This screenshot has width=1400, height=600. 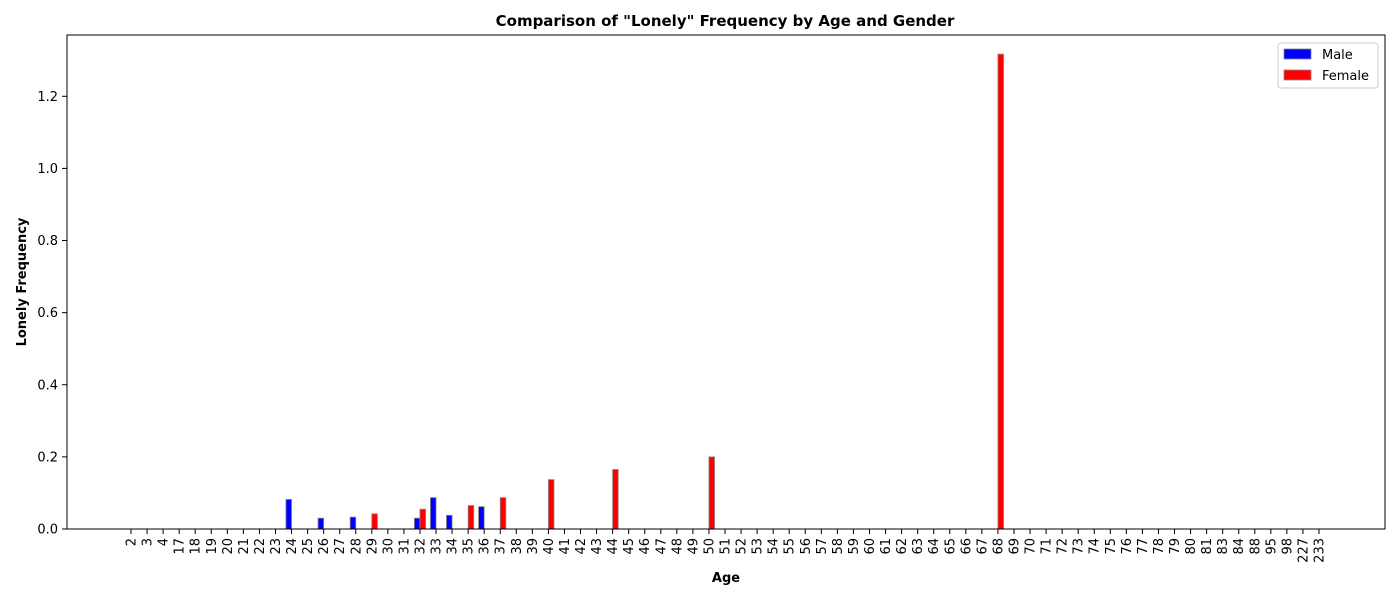 What do you see at coordinates (1328, 65) in the screenshot?
I see `legend: Male Female` at bounding box center [1328, 65].